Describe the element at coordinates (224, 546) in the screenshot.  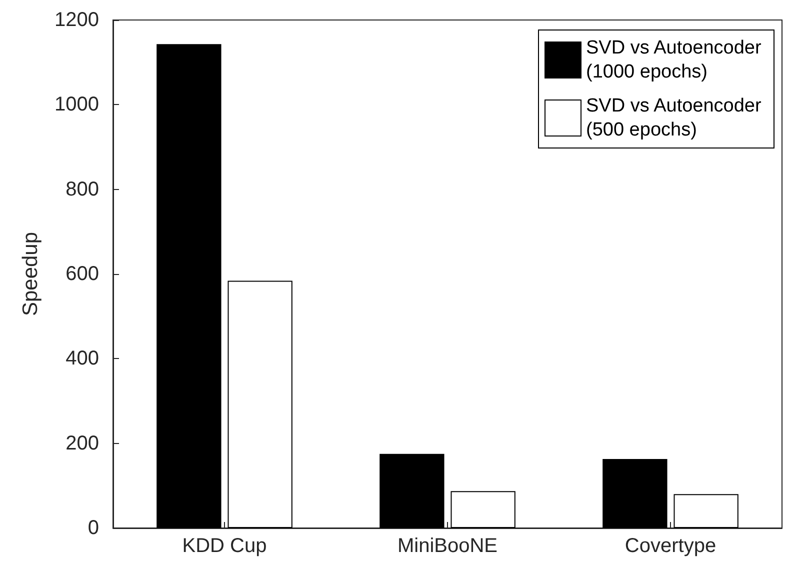
I see `x-tick-label: KDD Cup` at that location.